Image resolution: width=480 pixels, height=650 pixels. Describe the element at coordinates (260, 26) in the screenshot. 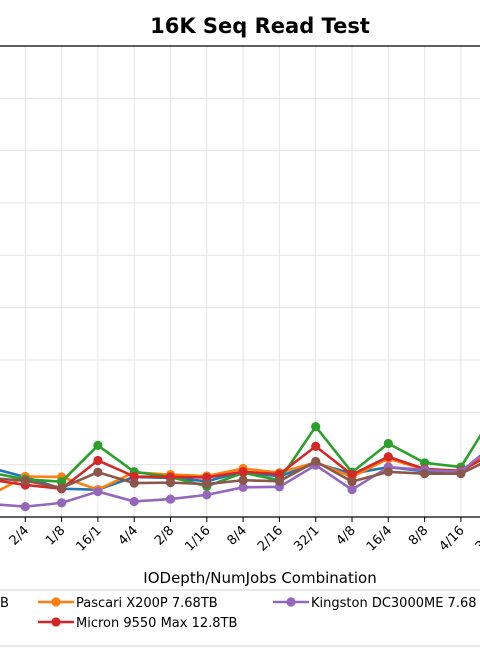

I see `chart-title: 16K Seq Read Test` at that location.